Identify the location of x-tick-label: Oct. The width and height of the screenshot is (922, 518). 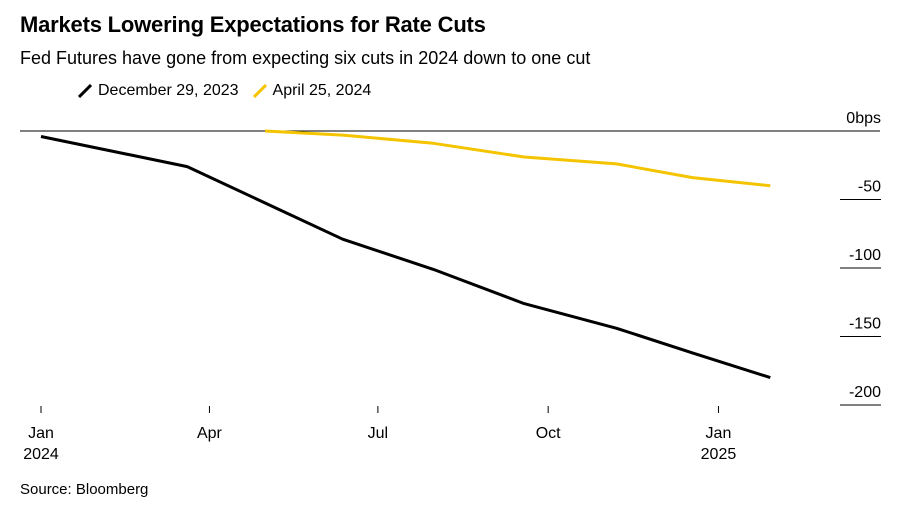
(548, 433).